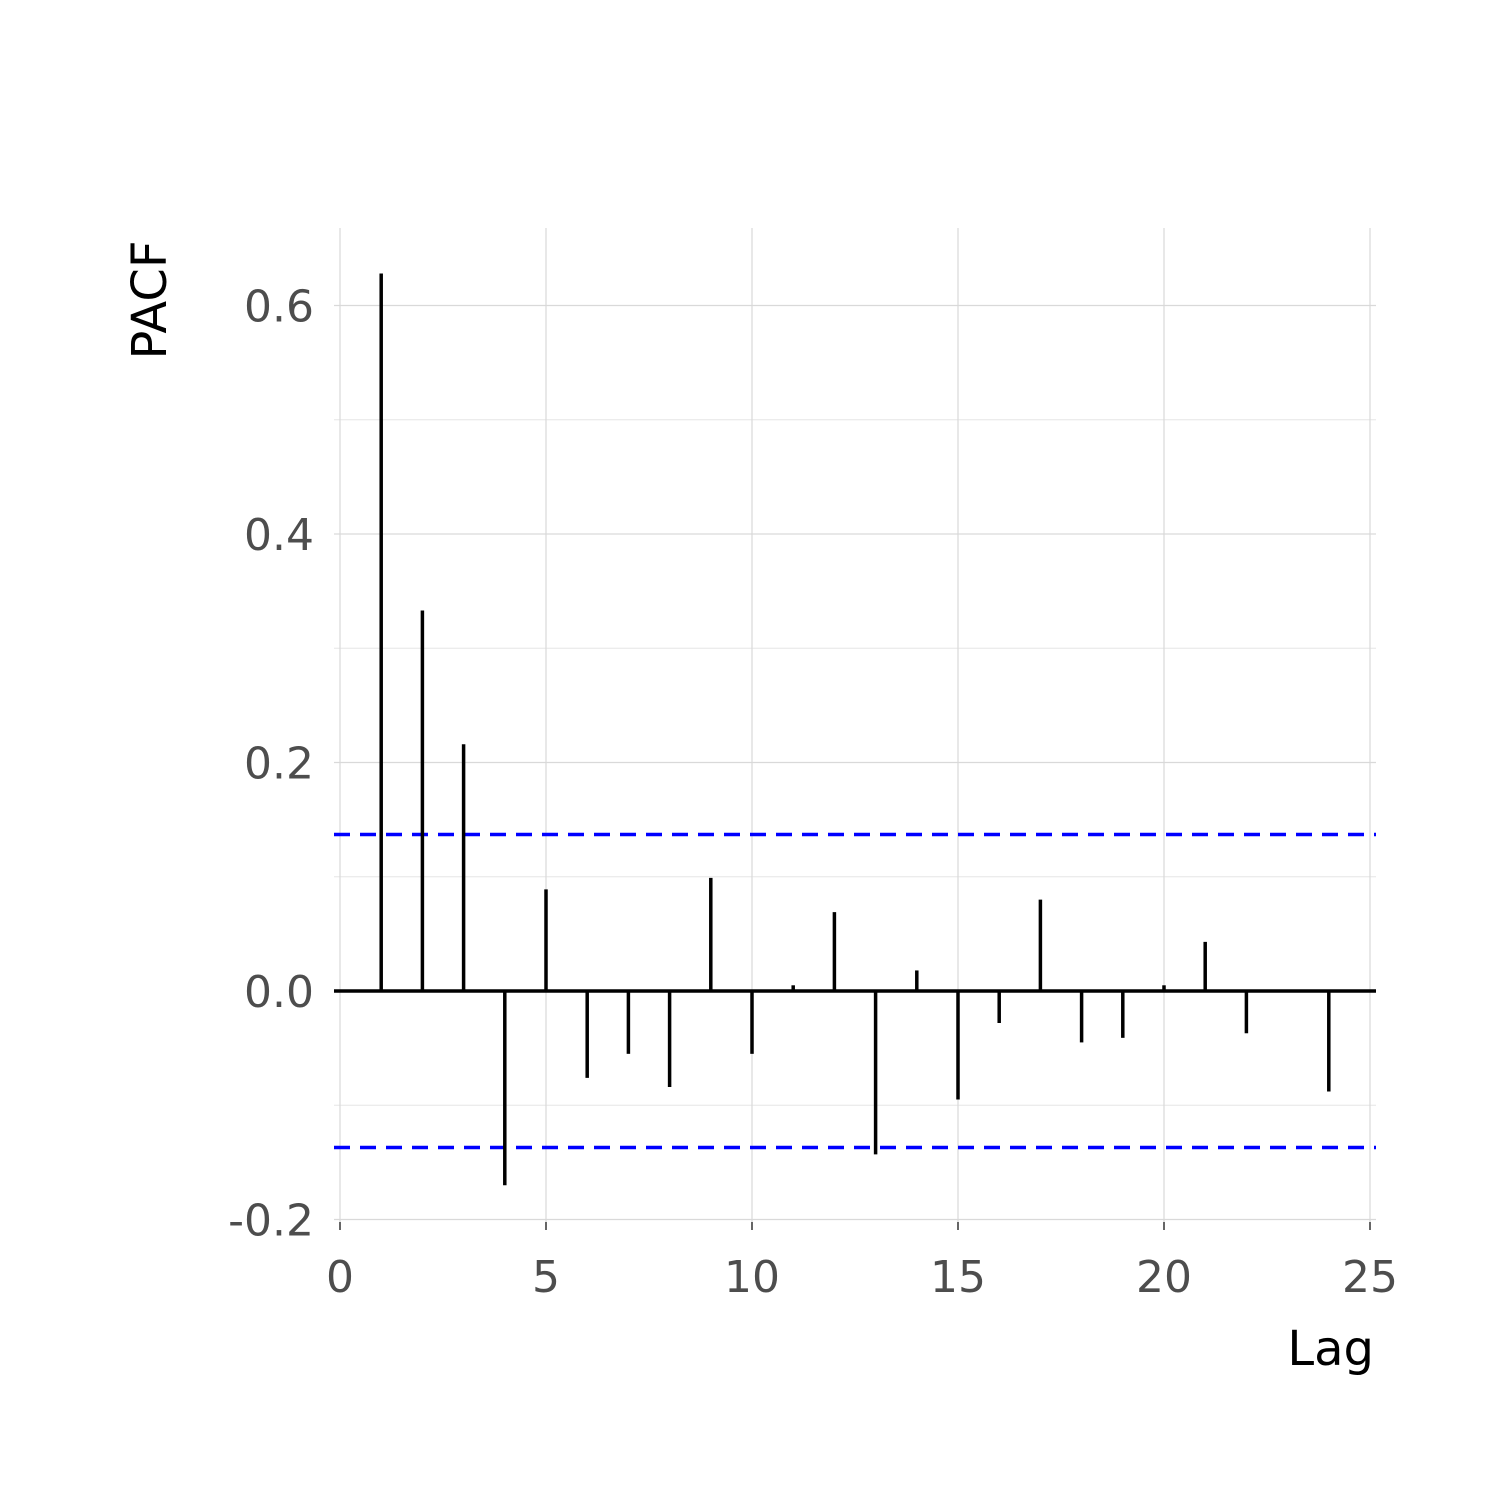  Describe the element at coordinates (279, 992) in the screenshot. I see `y-tick-label: 0.0` at that location.